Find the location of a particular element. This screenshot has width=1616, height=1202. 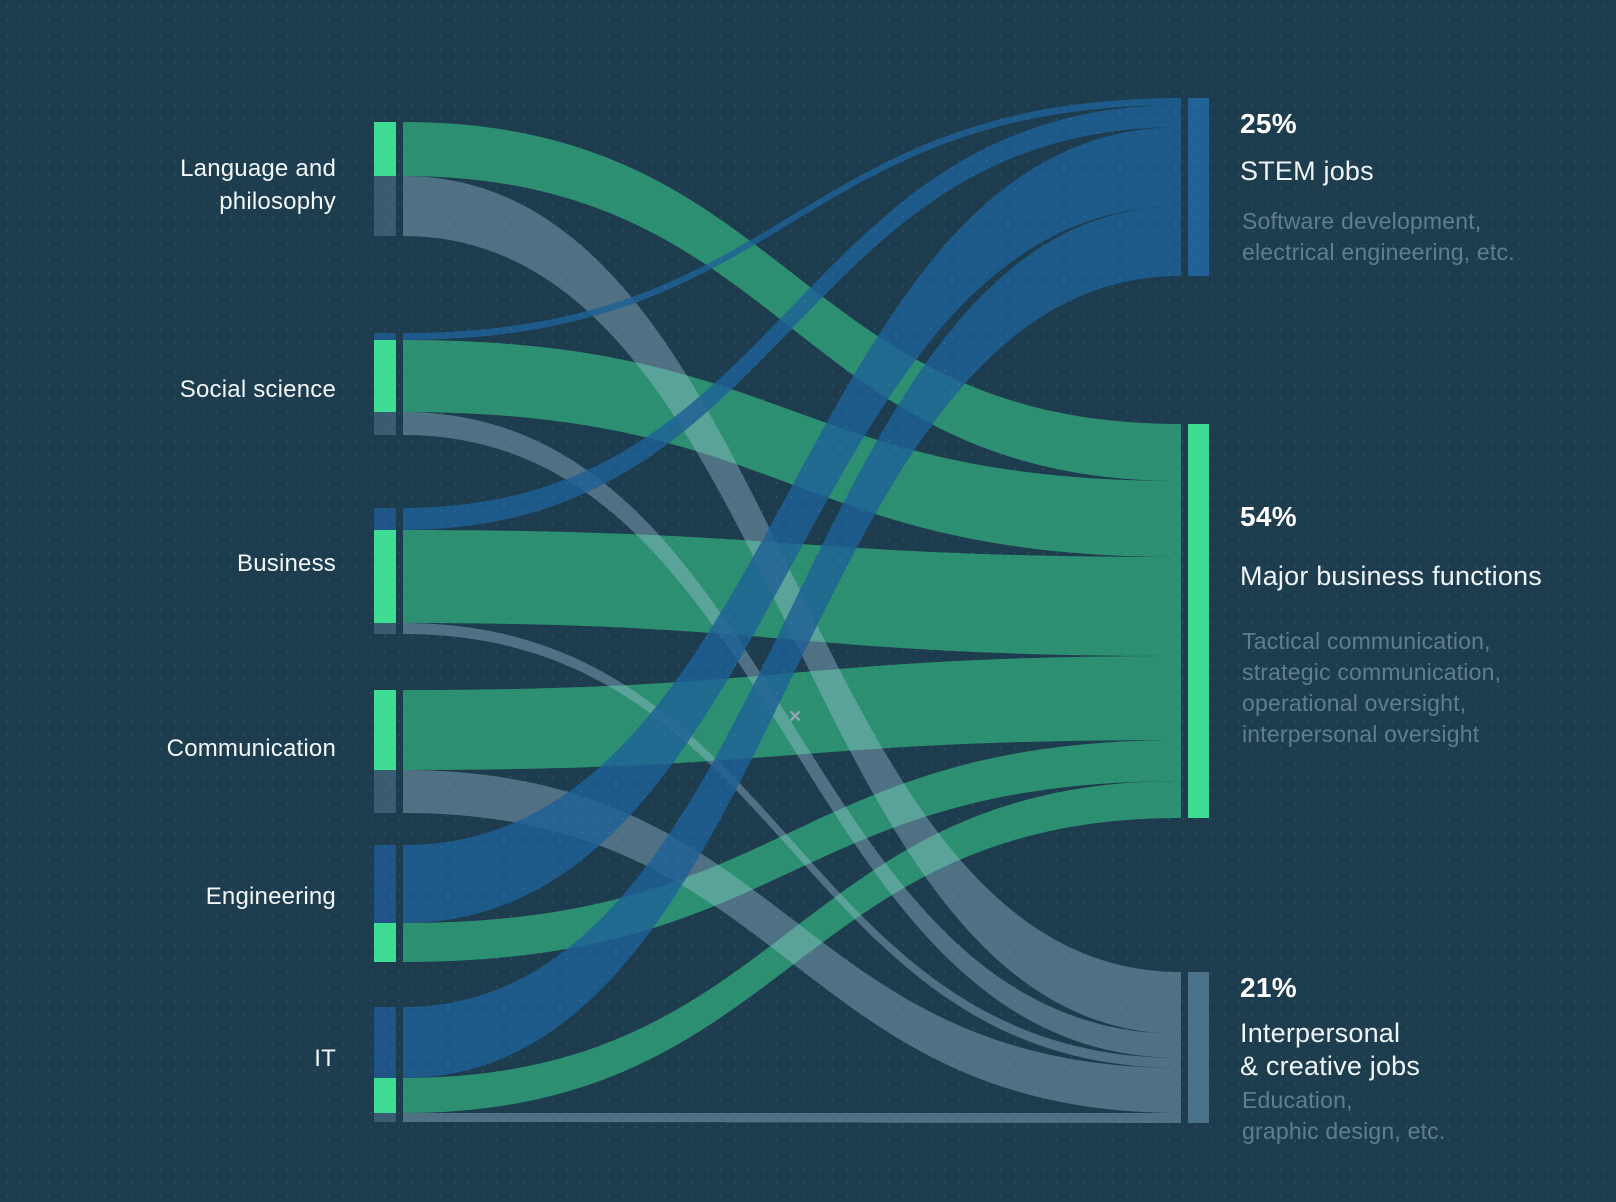

node-segment-social-science-interpersonal-creative is located at coordinates (385, 423).